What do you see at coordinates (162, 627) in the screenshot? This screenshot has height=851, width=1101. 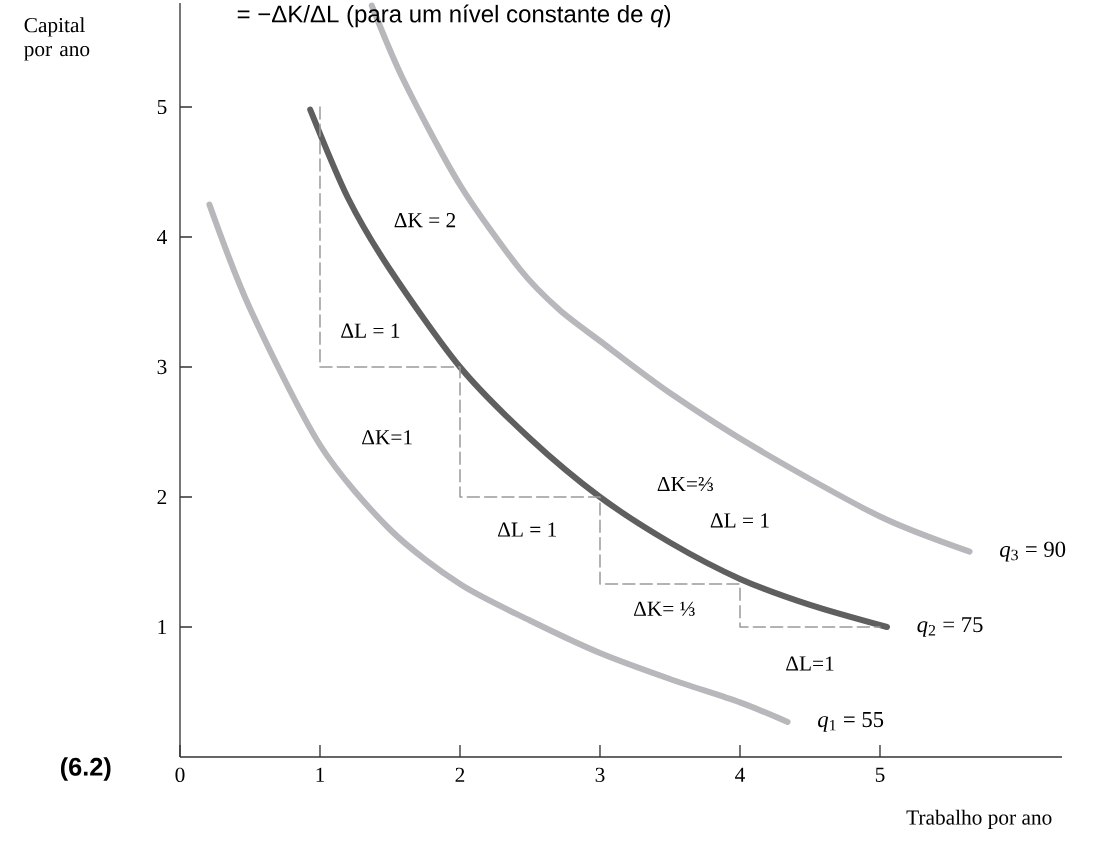 I see `y-tick-label: 1` at bounding box center [162, 627].